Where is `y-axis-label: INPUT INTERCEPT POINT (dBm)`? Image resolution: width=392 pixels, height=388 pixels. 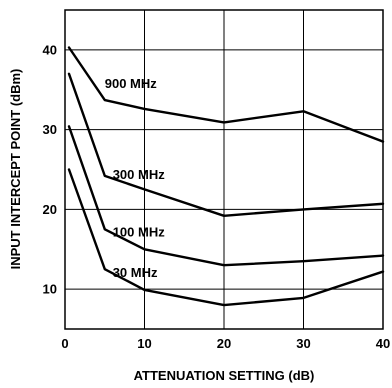 y-axis-label: INPUT INTERCEPT POINT (dBm) is located at coordinates (15, 169).